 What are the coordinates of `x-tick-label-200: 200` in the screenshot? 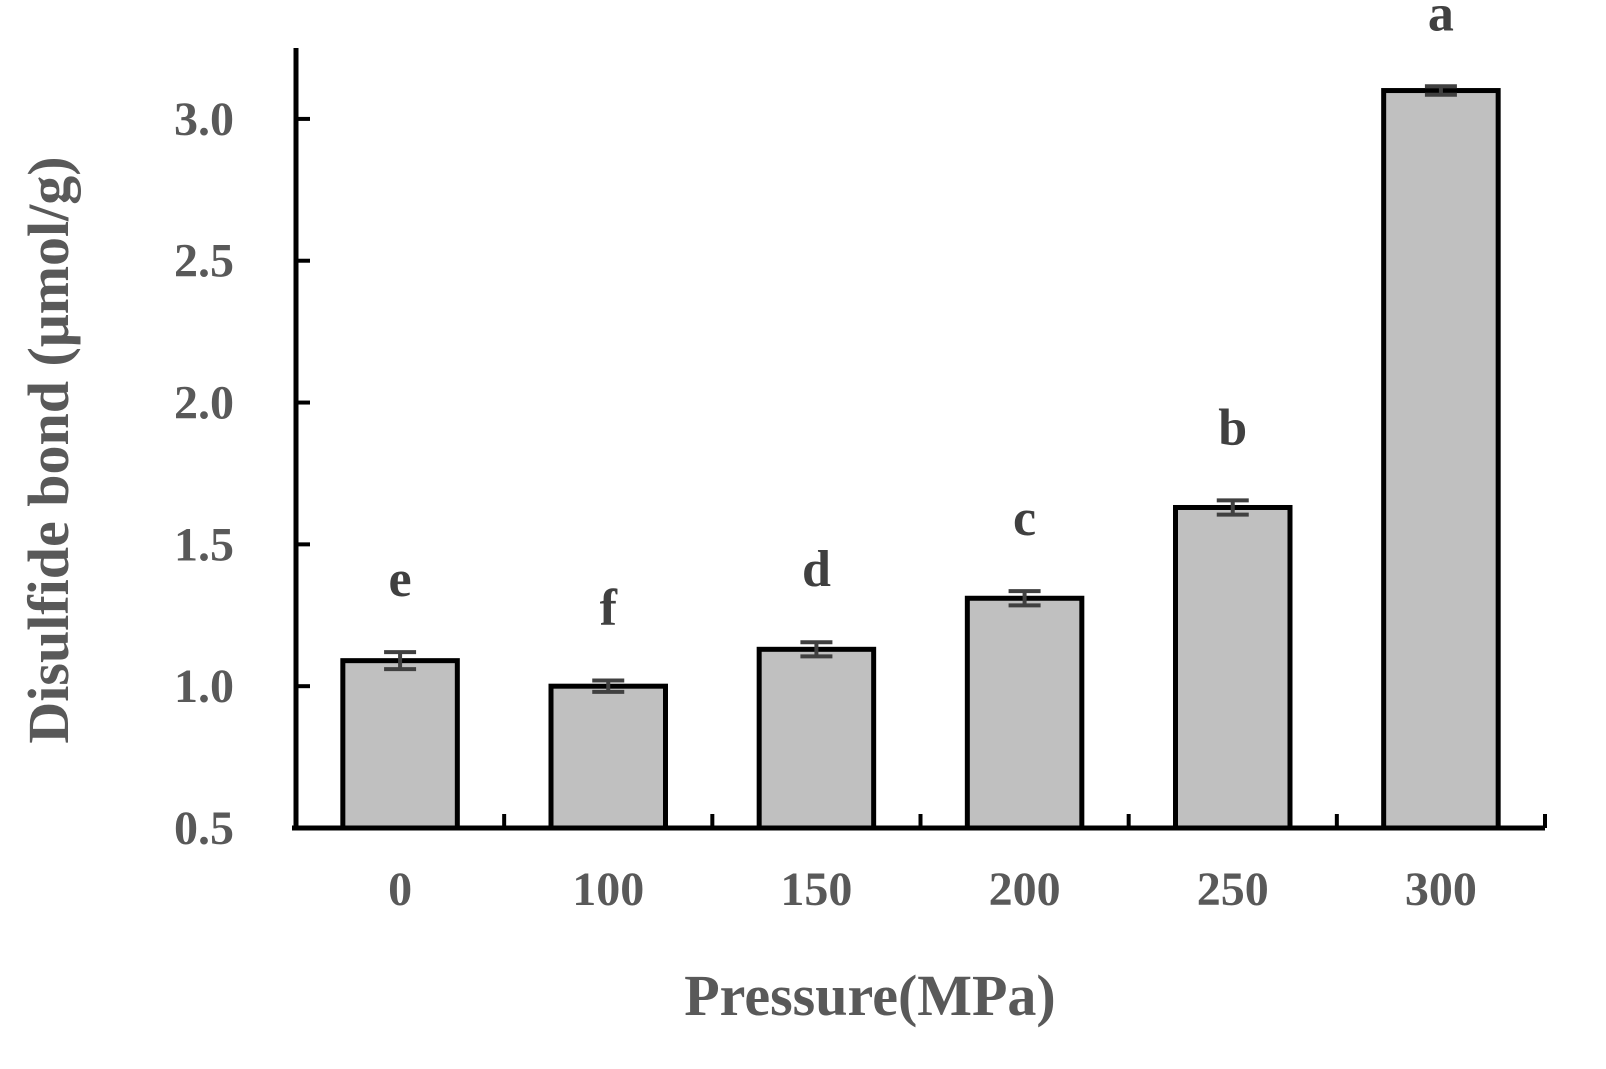 It's located at (1025, 889).